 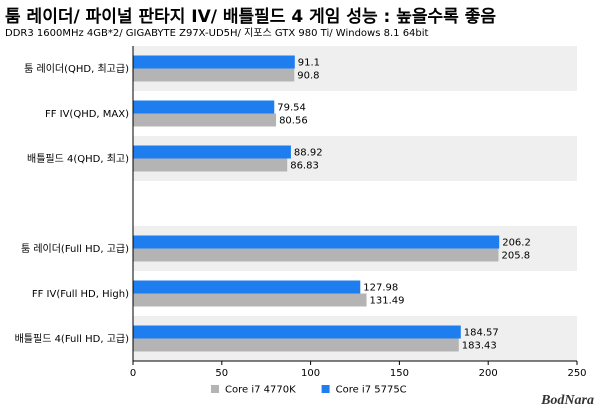 I want to click on data-label: 206.2, so click(x=516, y=243).